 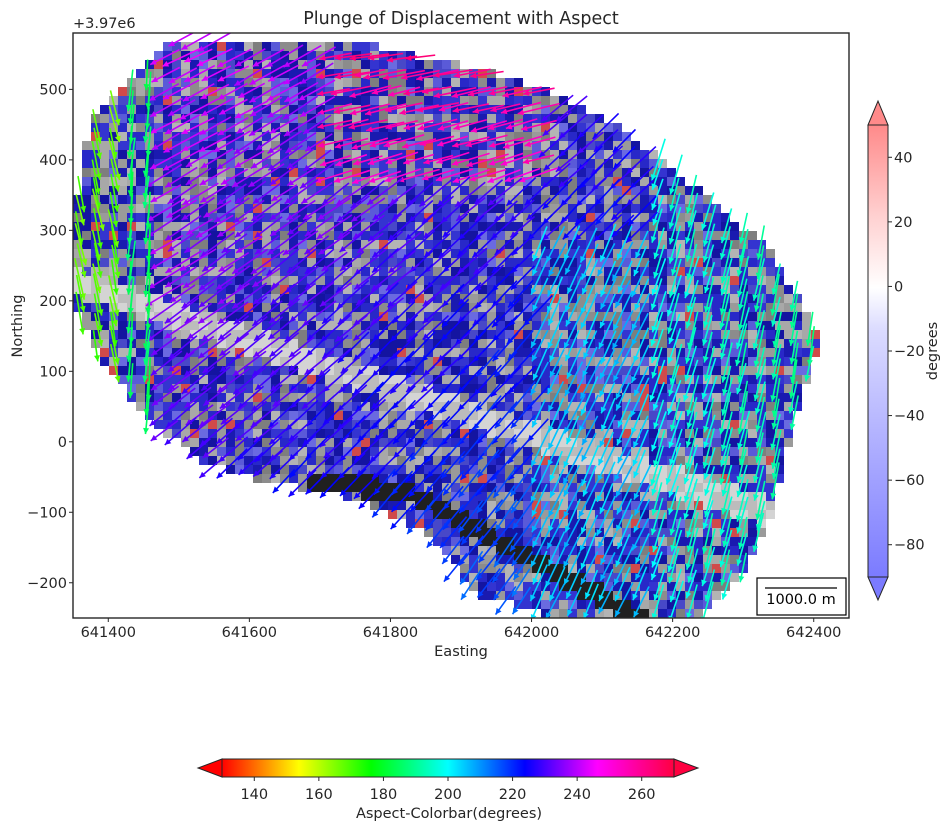 I want to click on x-tick-label: 642000, so click(x=531, y=633).